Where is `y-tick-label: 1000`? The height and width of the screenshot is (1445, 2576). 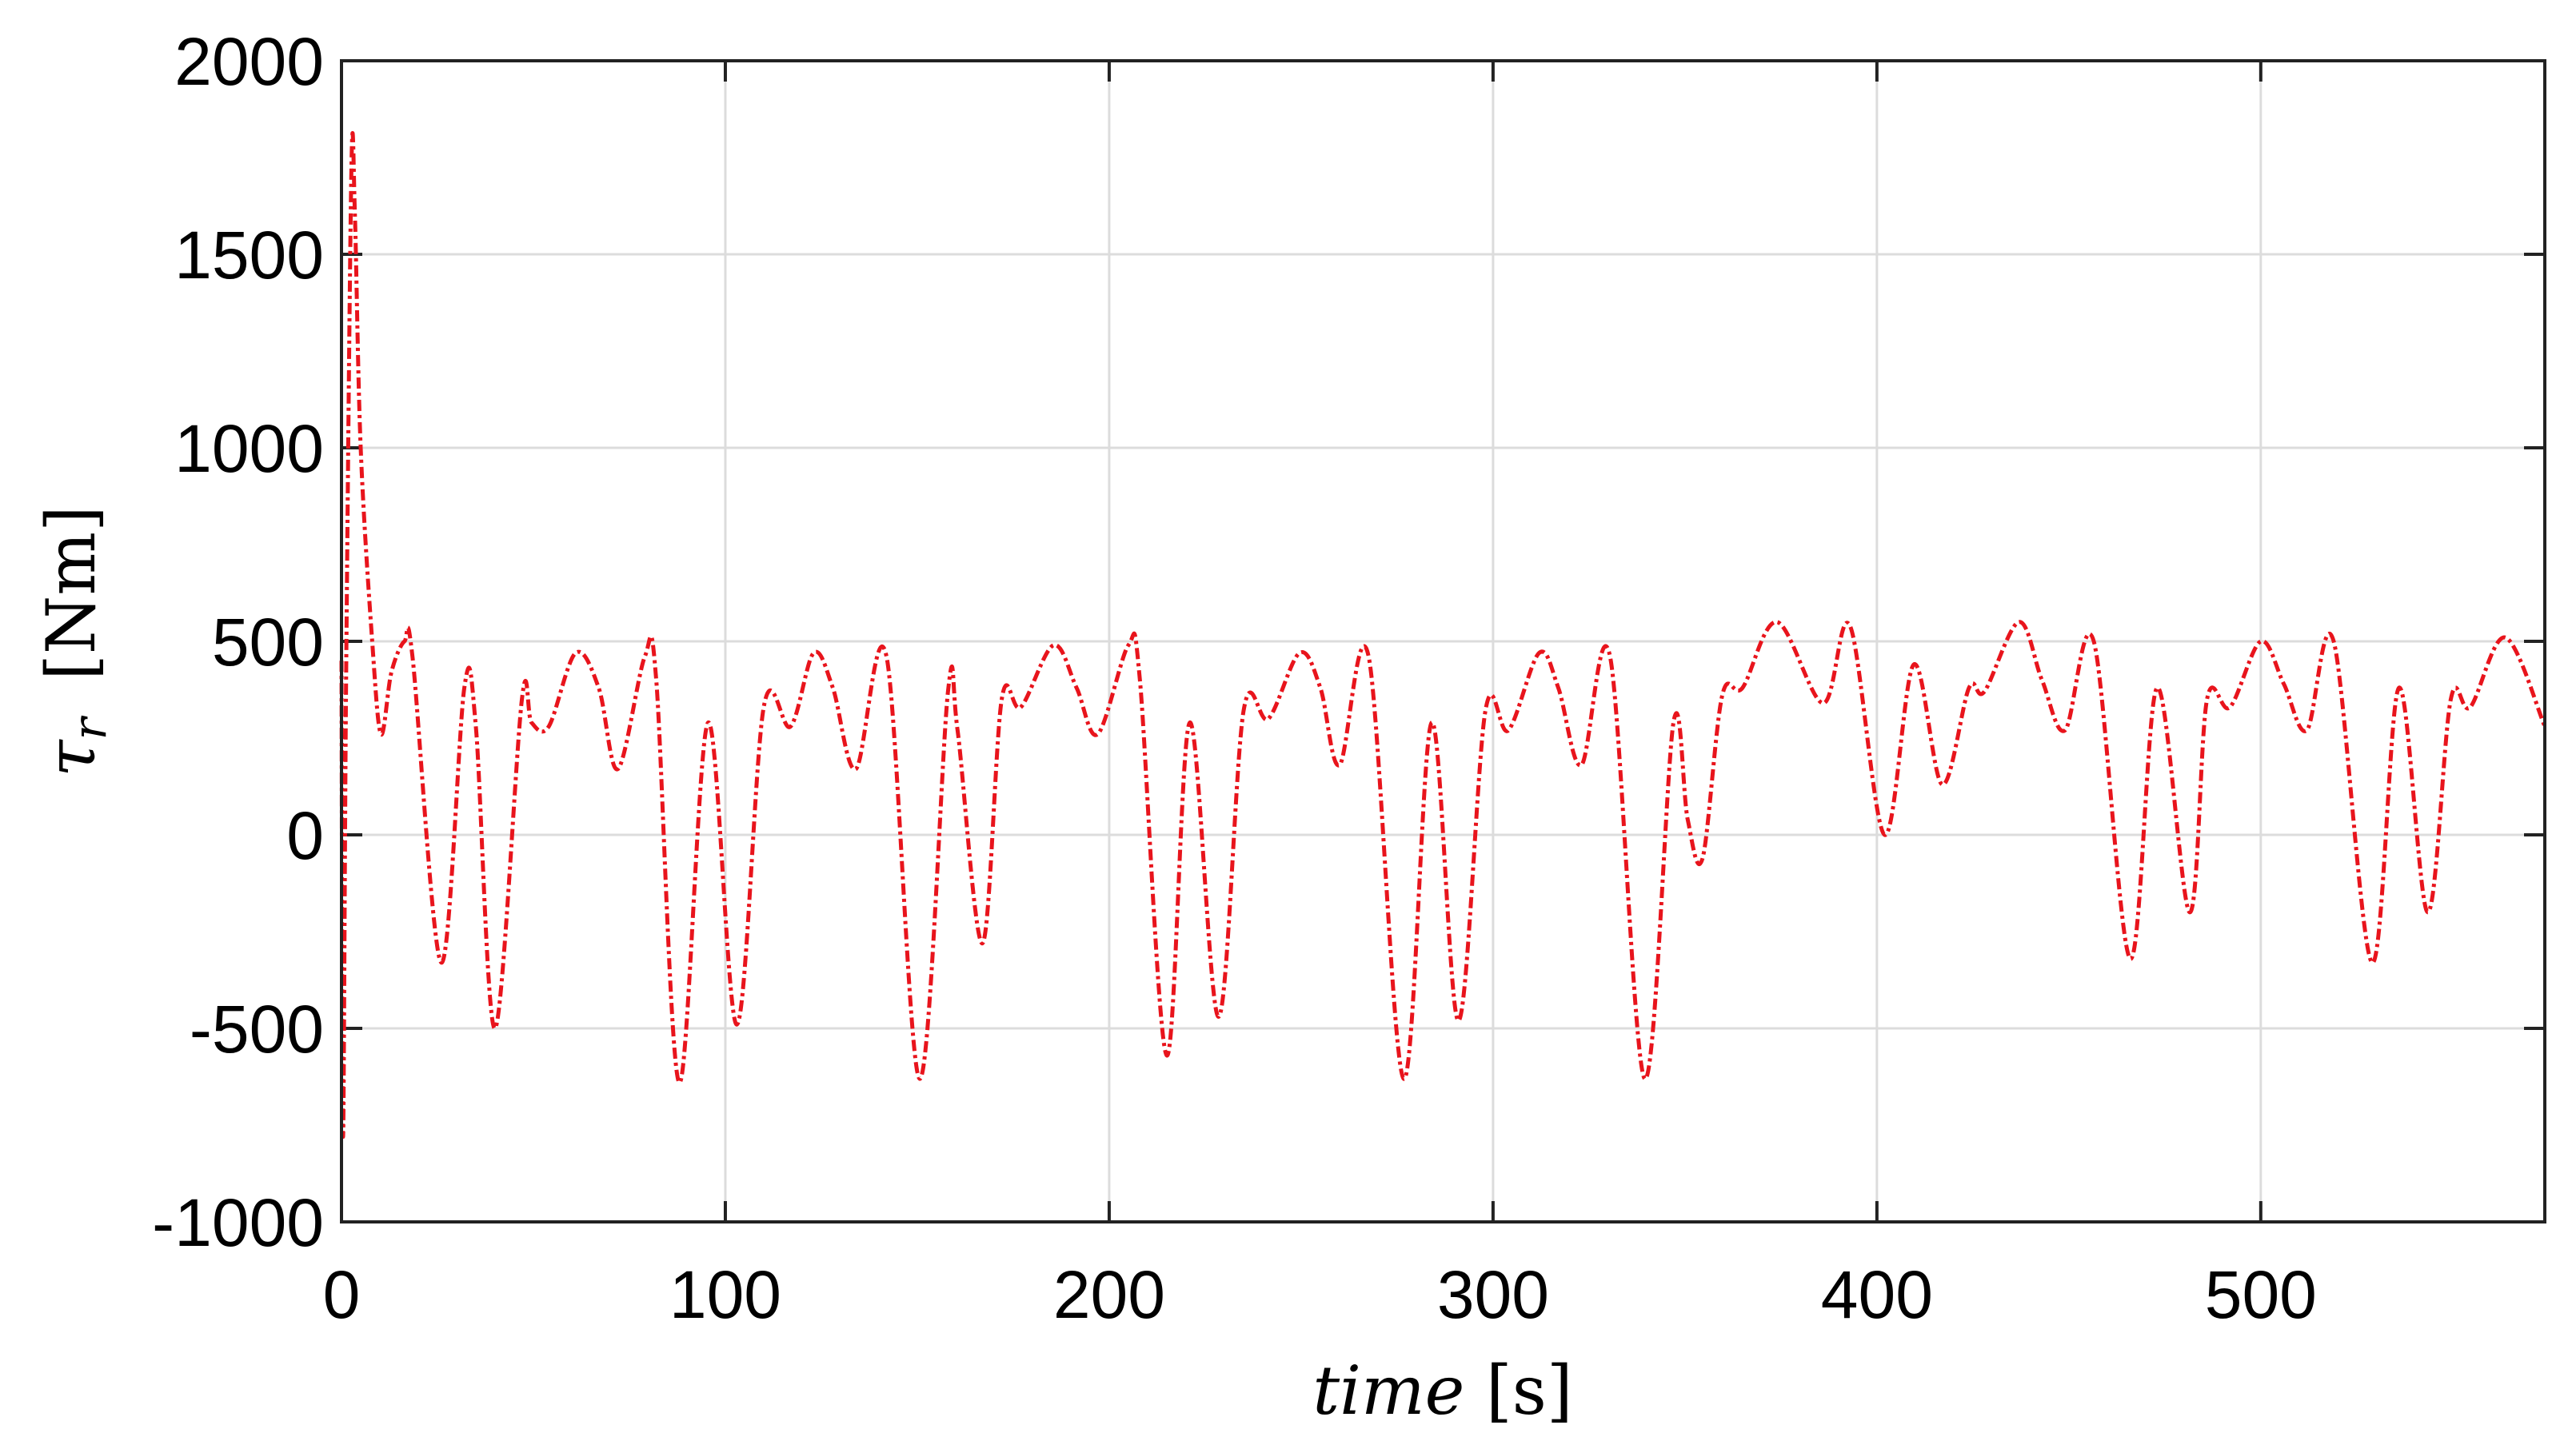 y-tick-label: 1000 is located at coordinates (249, 449).